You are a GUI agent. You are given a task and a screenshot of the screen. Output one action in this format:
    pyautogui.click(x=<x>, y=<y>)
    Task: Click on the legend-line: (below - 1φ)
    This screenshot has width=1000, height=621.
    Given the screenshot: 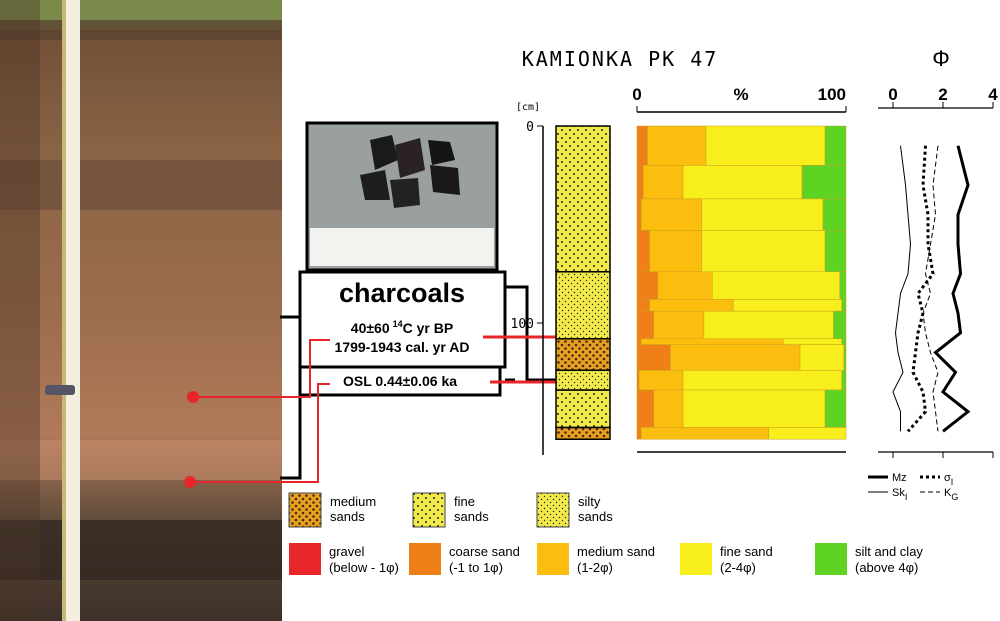 What is the action you would take?
    pyautogui.click(x=364, y=567)
    